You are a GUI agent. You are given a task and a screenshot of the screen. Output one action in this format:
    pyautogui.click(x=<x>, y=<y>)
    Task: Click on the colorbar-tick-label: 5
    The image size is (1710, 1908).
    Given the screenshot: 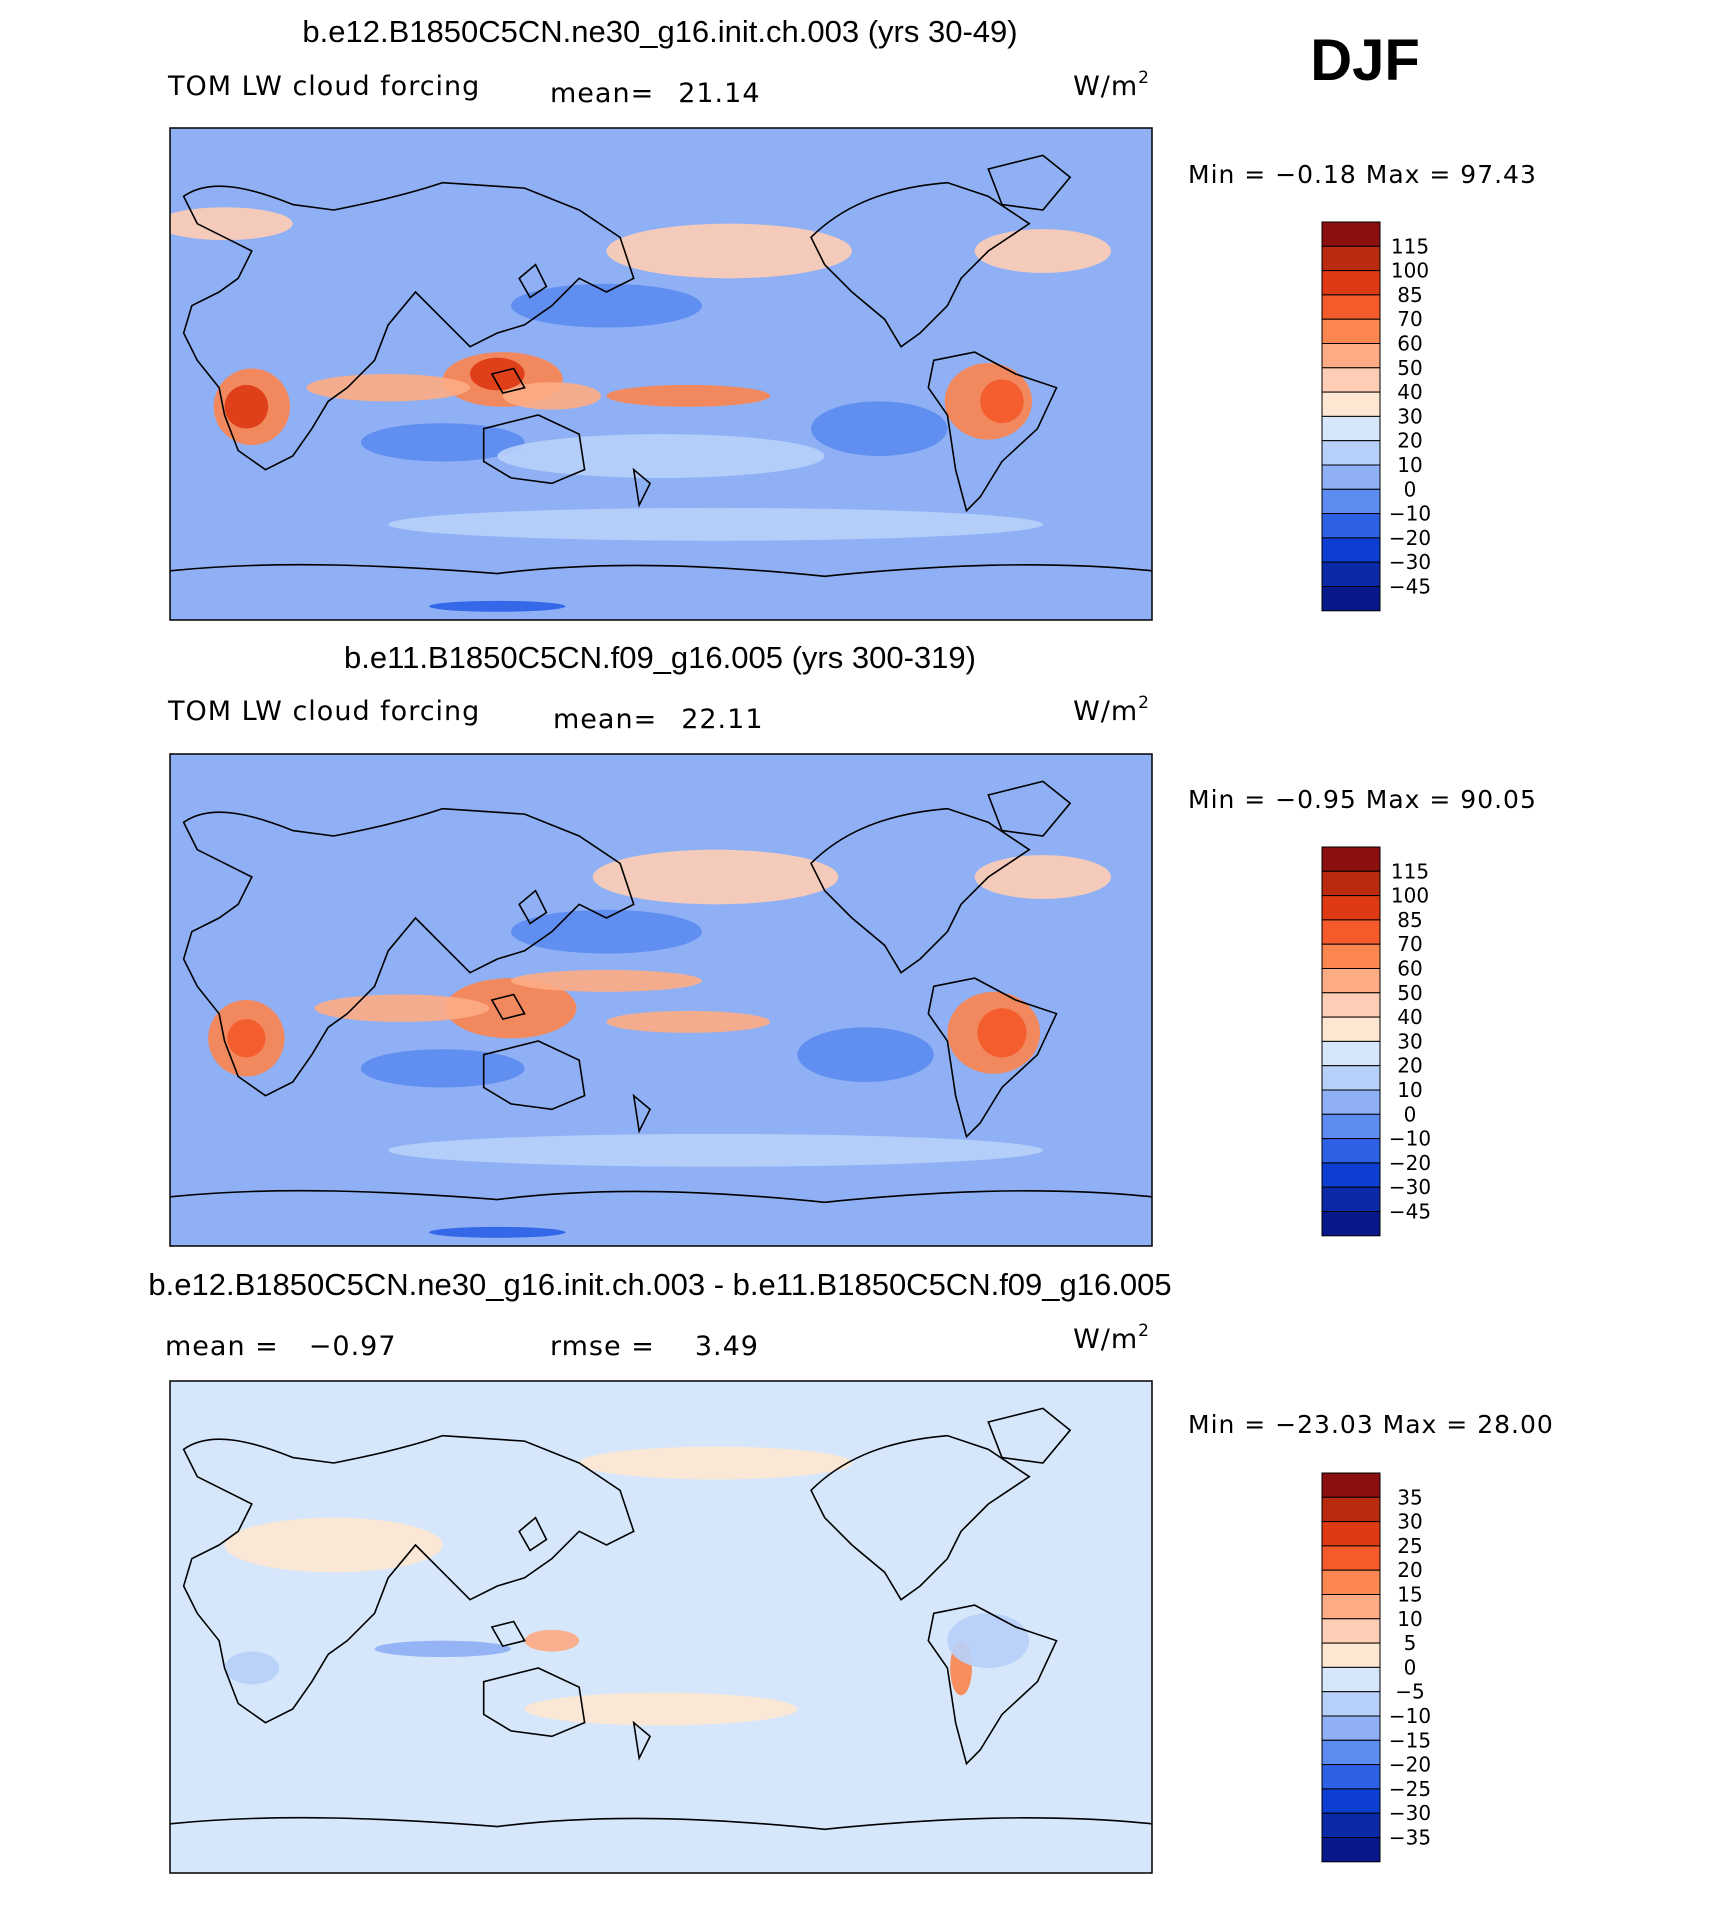 What is the action you would take?
    pyautogui.click(x=1410, y=1643)
    